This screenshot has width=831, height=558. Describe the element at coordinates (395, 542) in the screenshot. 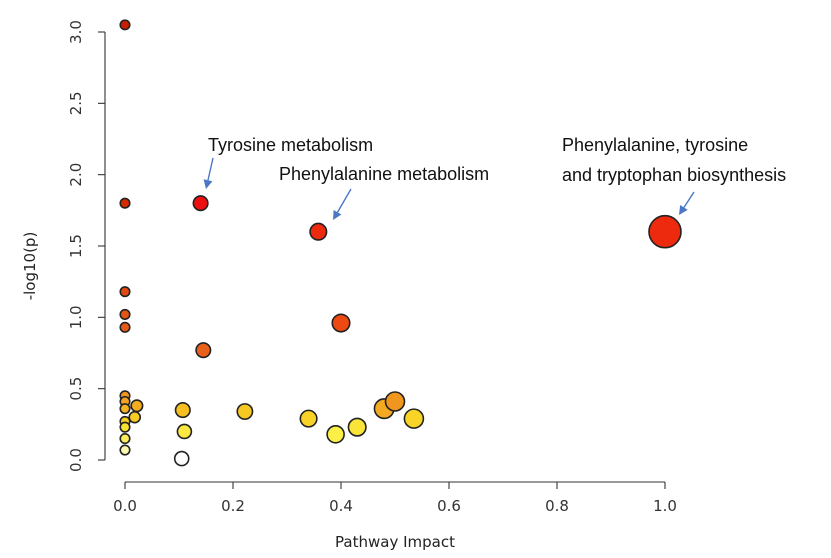

I see `x-axis-title: Pathway Impact` at that location.